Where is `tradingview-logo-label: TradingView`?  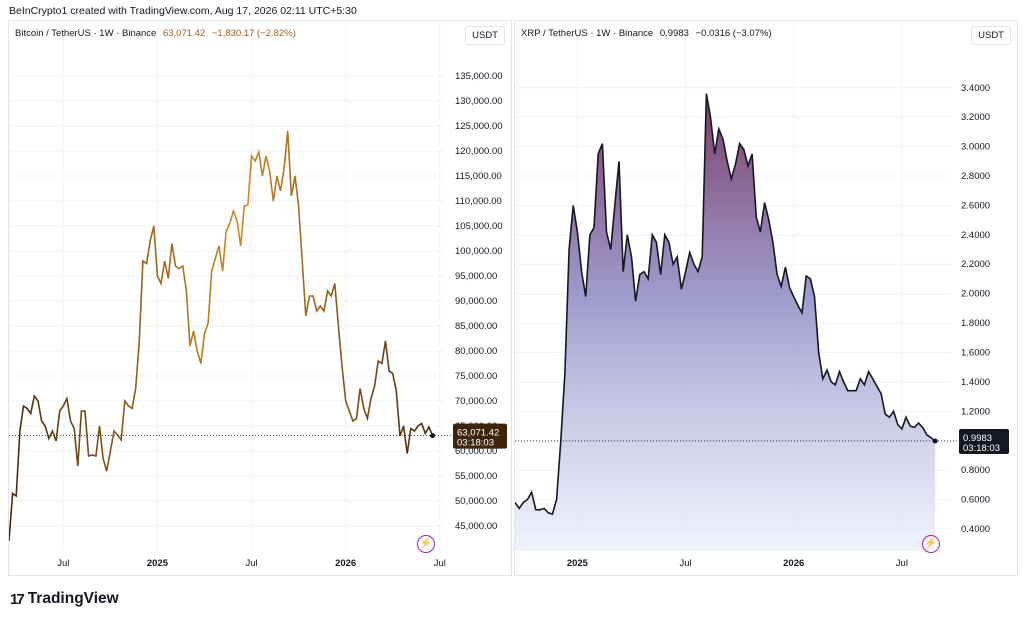
tradingview-logo-label: TradingView is located at coordinates (73, 598).